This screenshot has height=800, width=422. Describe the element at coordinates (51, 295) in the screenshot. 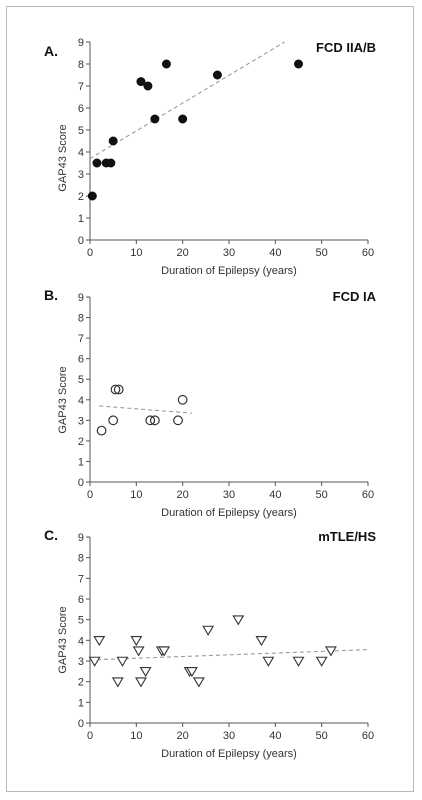

I see `panel-b-label: B.` at that location.